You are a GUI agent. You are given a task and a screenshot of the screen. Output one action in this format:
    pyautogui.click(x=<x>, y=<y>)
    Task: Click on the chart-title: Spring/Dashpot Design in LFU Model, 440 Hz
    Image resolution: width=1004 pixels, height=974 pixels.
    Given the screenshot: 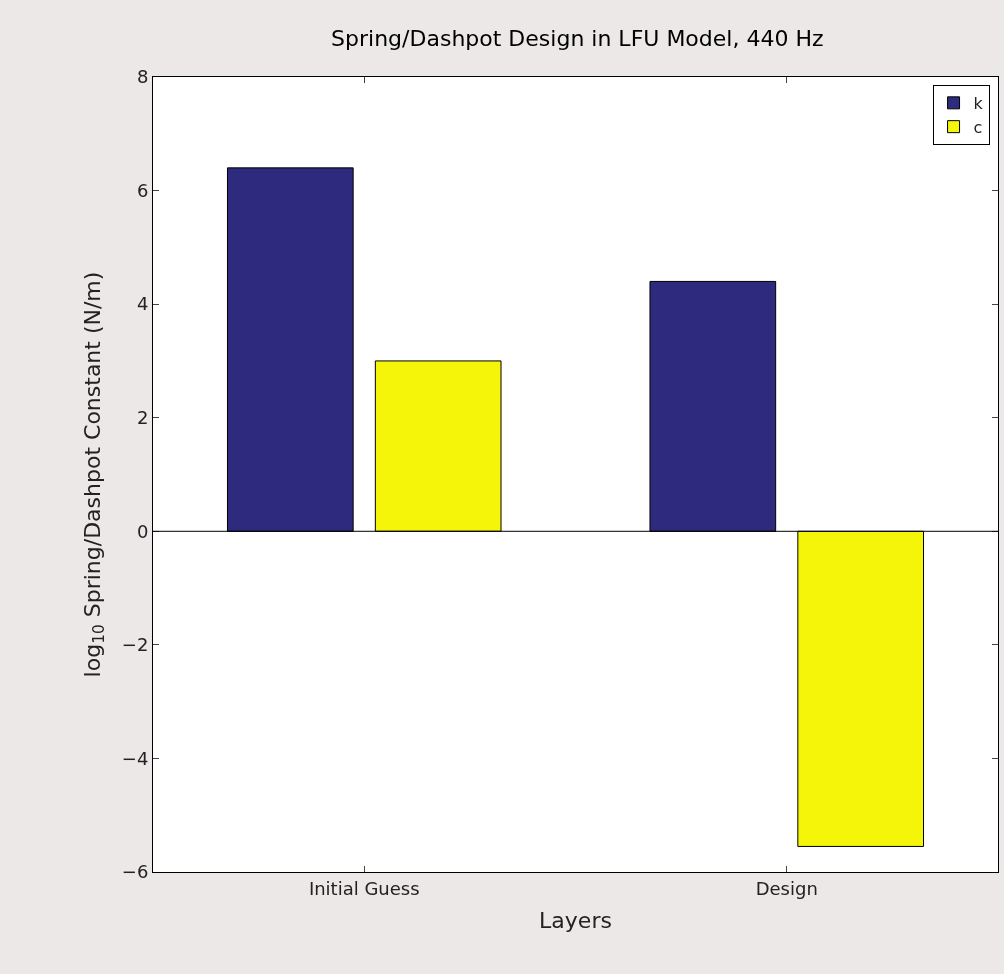 What is the action you would take?
    pyautogui.click(x=577, y=38)
    